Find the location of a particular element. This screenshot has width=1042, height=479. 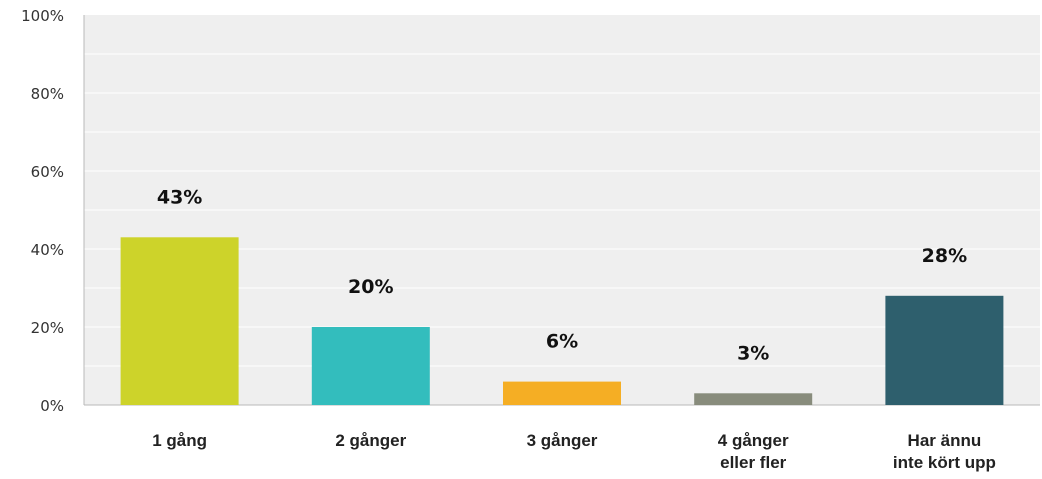

x-tick-label: 4 gånger is located at coordinates (753, 440).